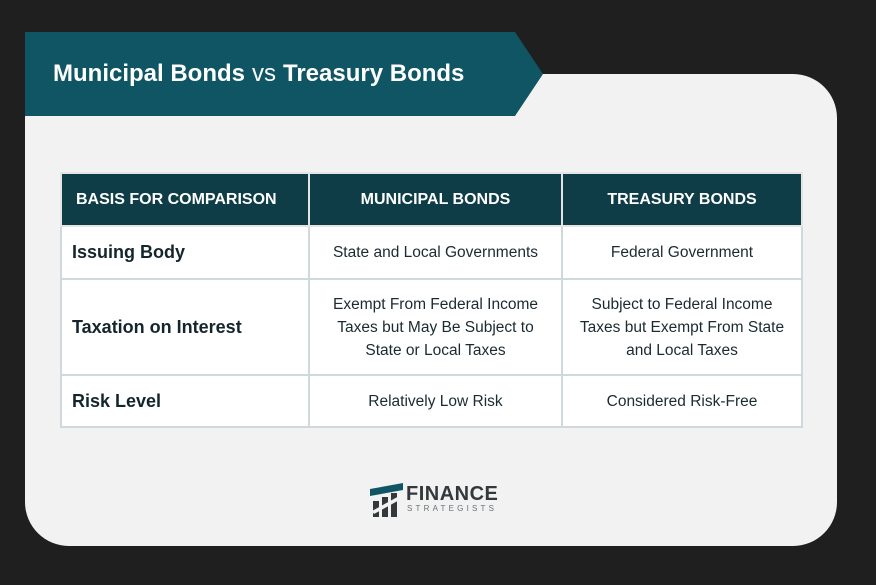 The image size is (876, 585). What do you see at coordinates (452, 494) in the screenshot?
I see `logo-wordmark: FINANCE` at bounding box center [452, 494].